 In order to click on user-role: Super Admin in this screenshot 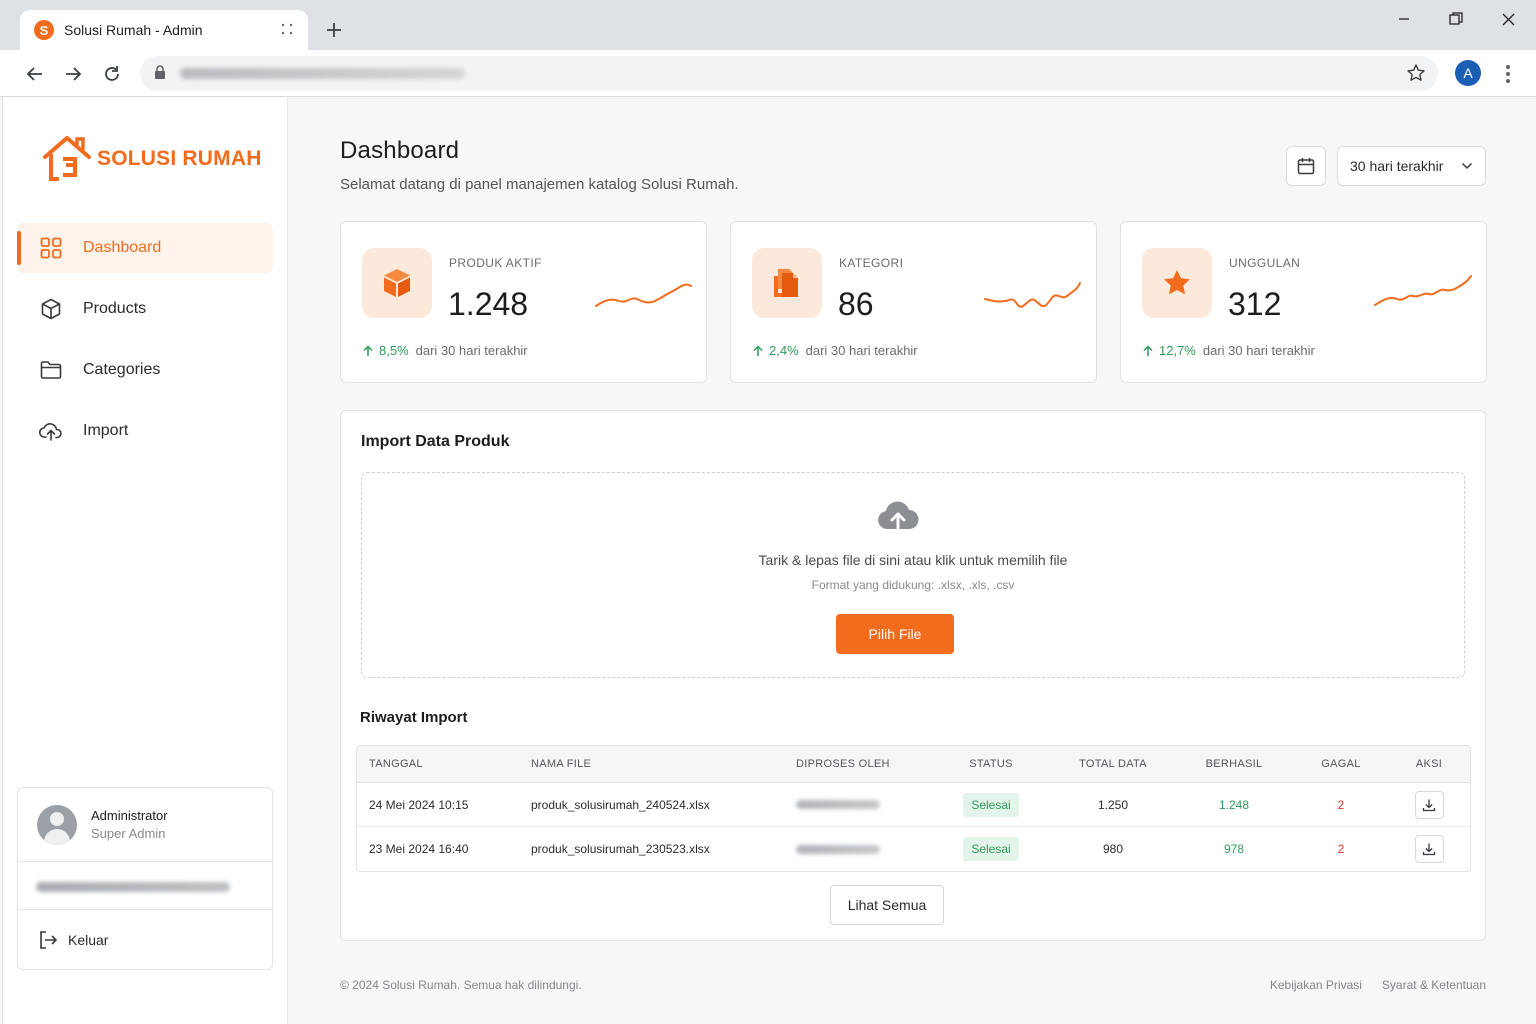, I will do `click(128, 833)`.